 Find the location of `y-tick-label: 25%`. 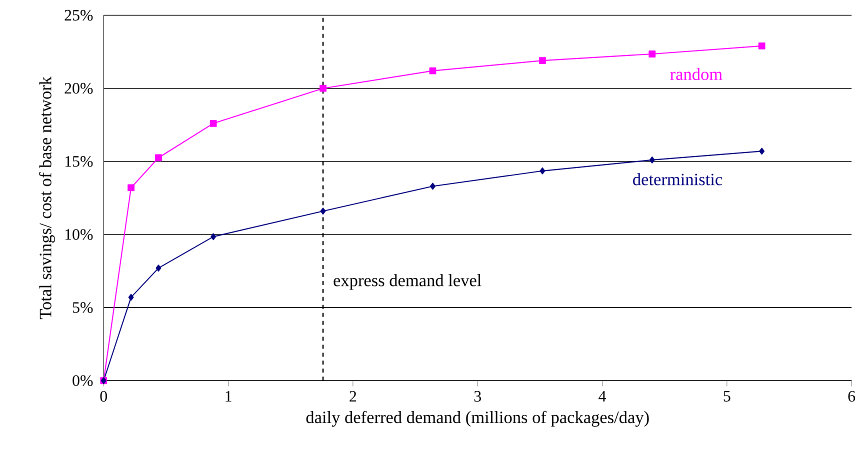

y-tick-label: 25% is located at coordinates (78, 15).